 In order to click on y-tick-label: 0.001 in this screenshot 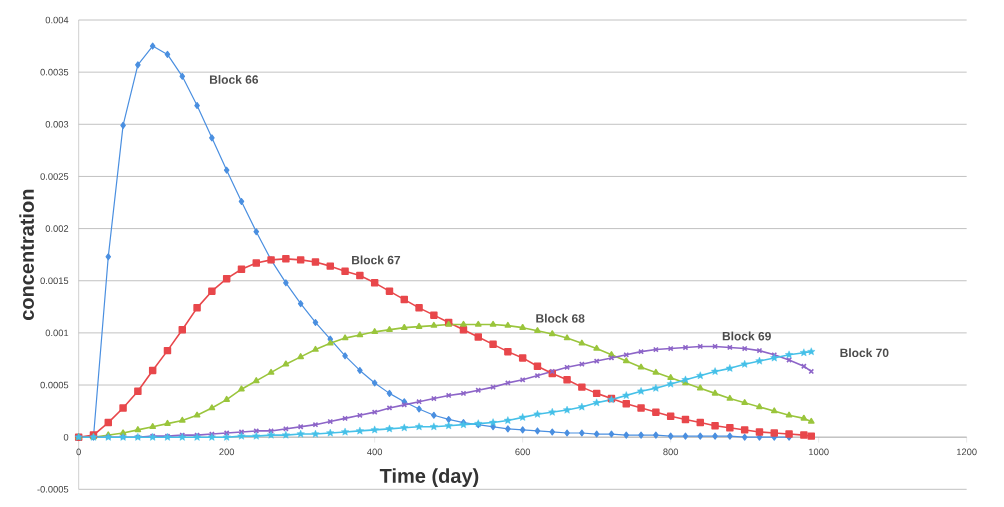, I will do `click(57, 333)`.